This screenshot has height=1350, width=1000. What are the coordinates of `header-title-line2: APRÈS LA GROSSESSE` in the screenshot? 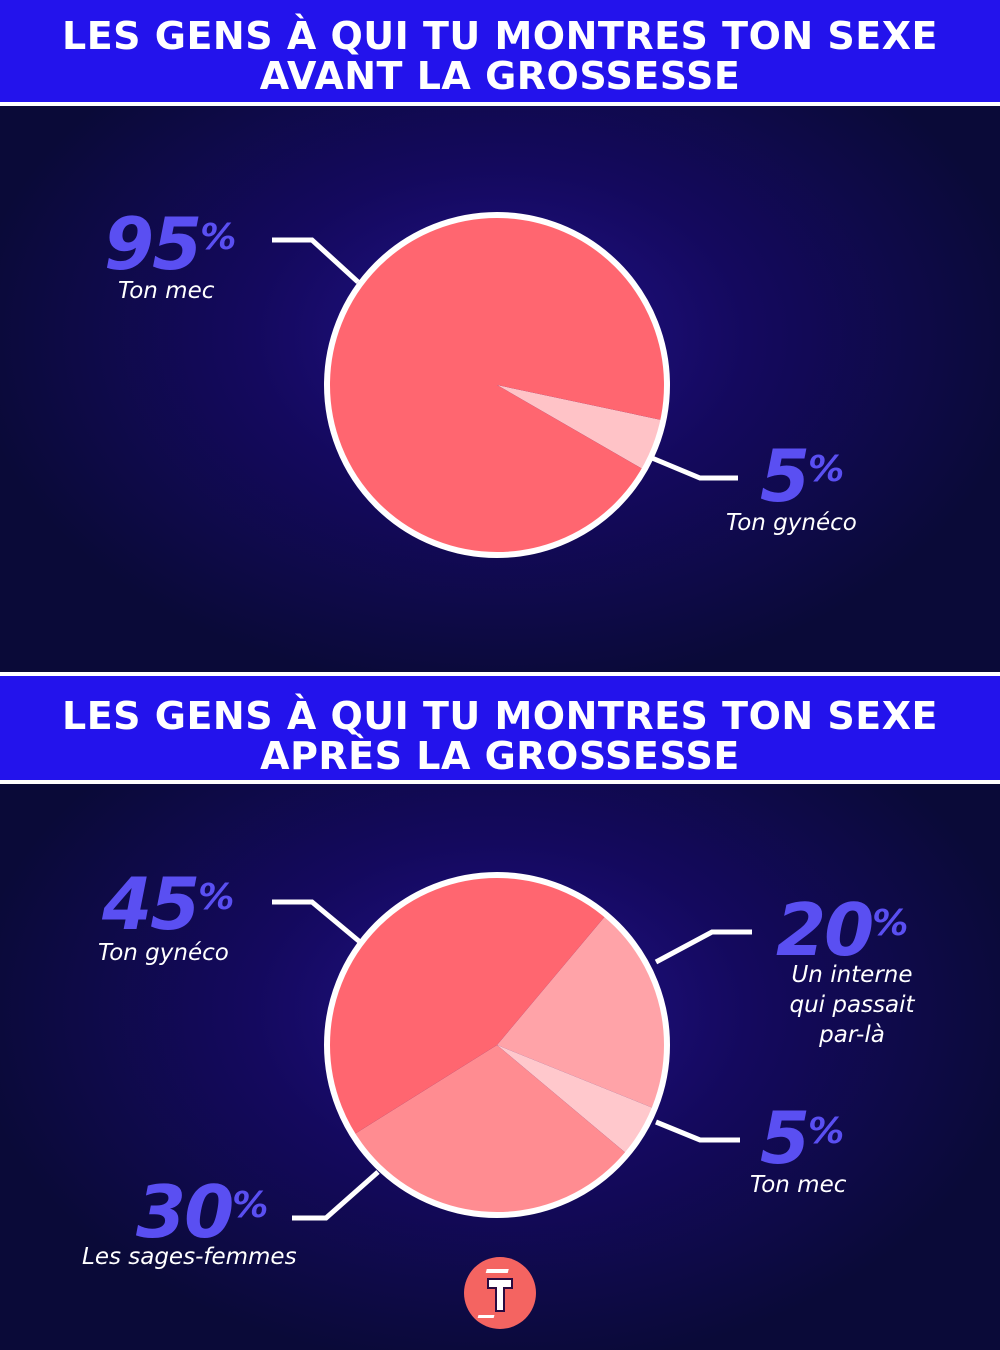 It's located at (500, 756).